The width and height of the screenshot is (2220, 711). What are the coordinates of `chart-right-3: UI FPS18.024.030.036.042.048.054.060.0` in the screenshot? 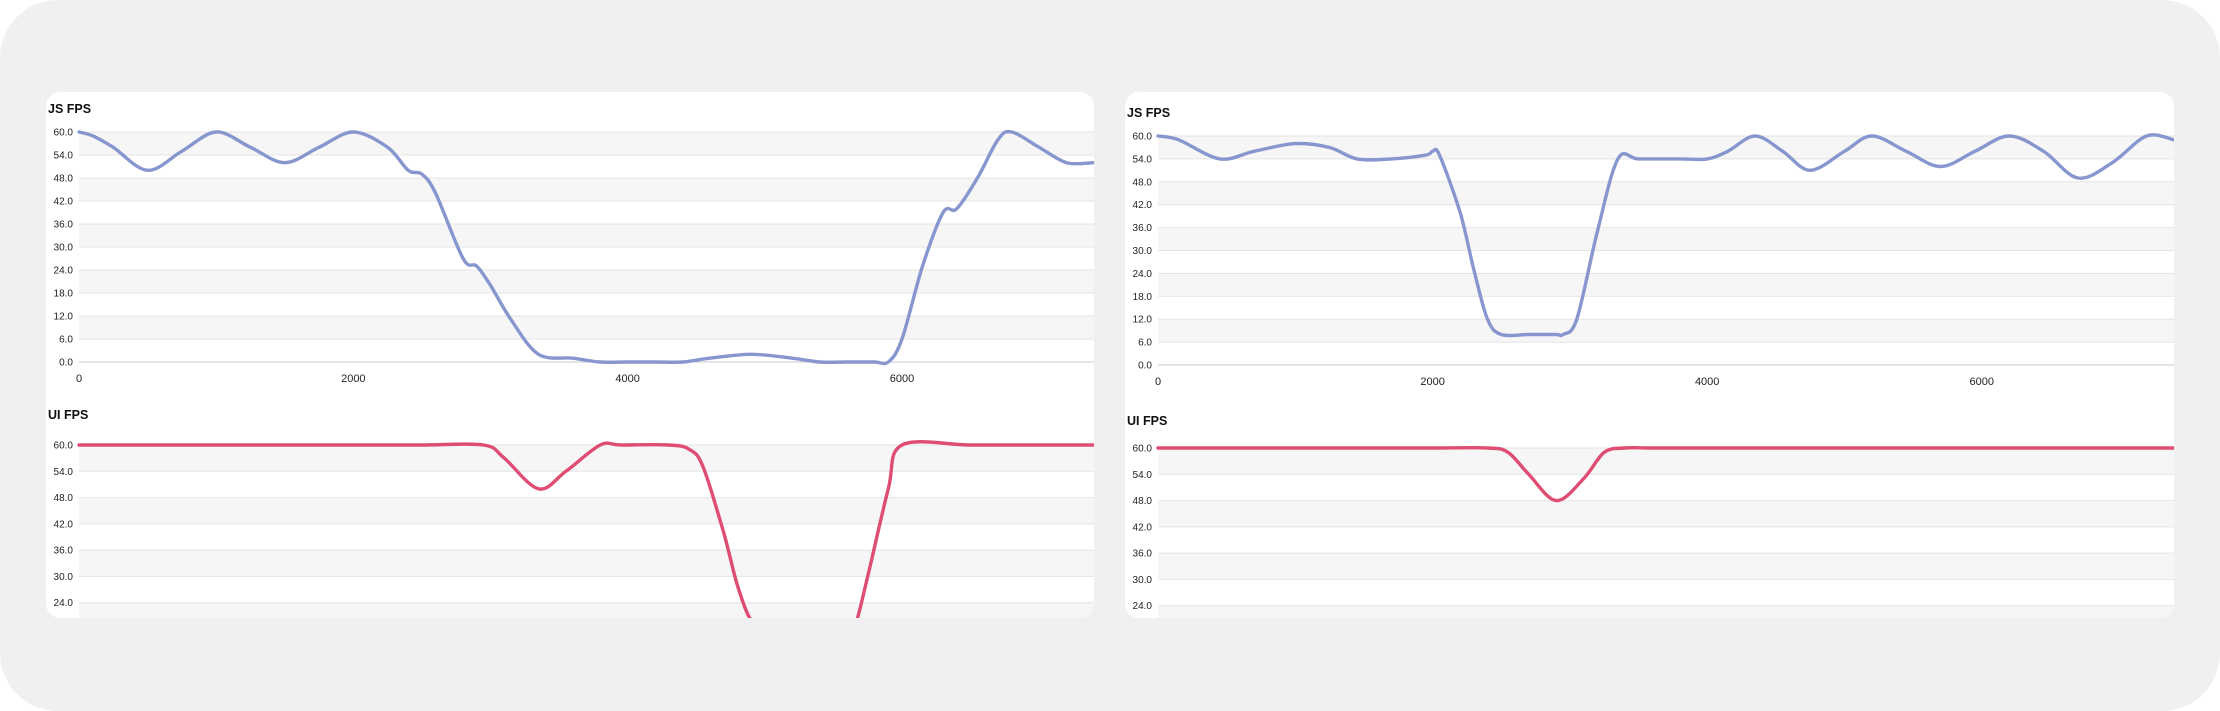 It's located at (1650, 516).